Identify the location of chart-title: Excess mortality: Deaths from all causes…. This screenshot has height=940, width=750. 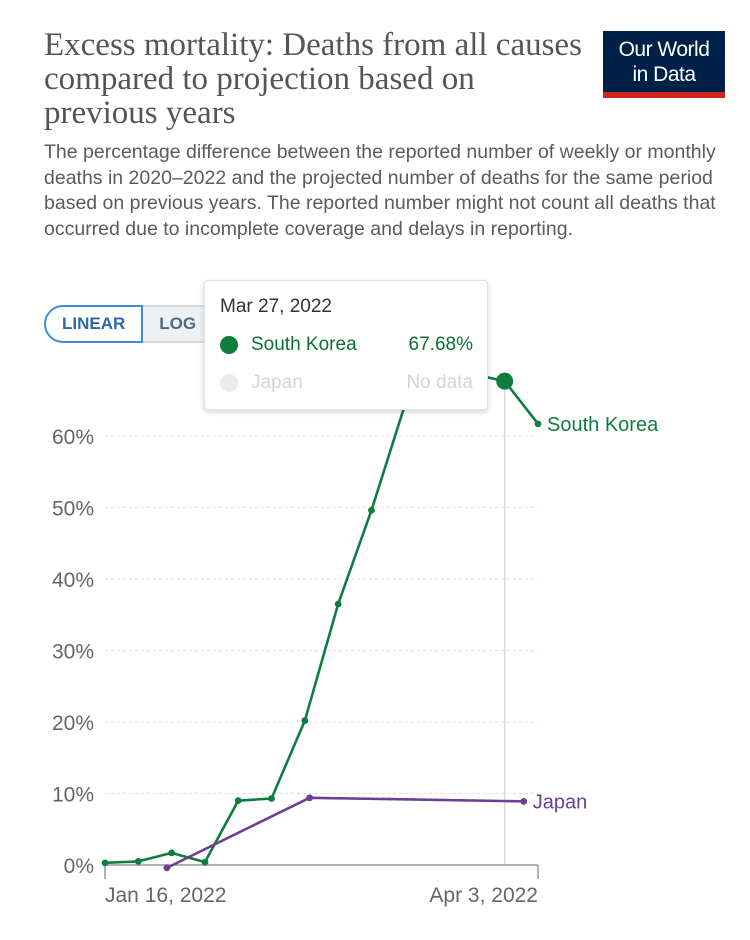
(313, 79).